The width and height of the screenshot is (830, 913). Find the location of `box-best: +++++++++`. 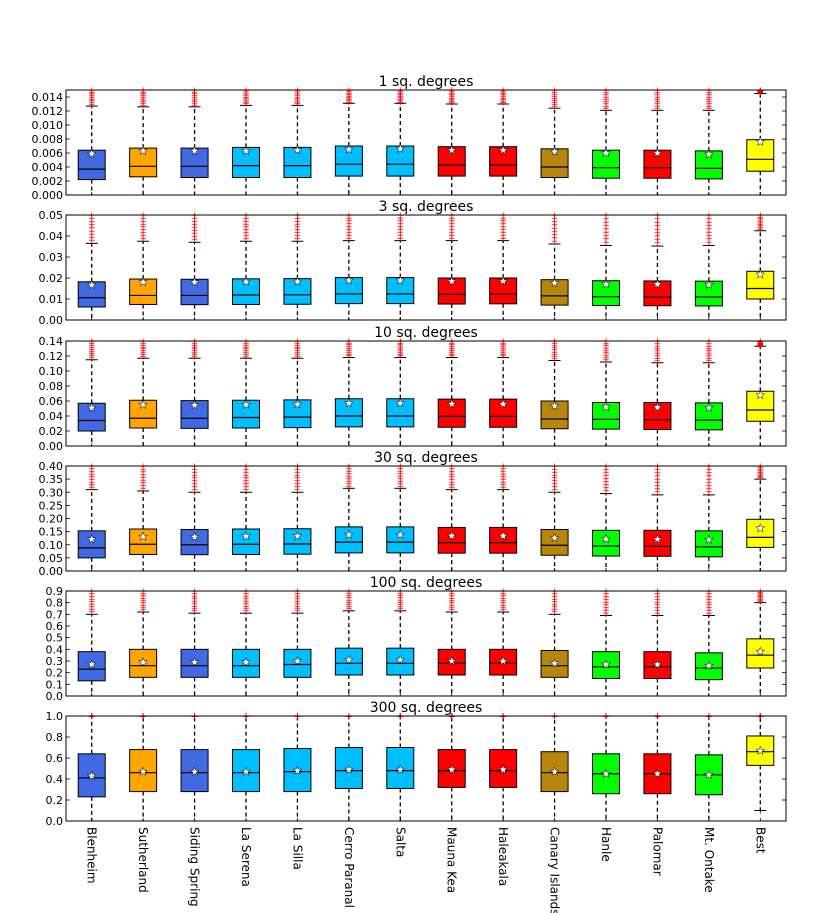

box-best: +++++++++ is located at coordinates (760, 265).